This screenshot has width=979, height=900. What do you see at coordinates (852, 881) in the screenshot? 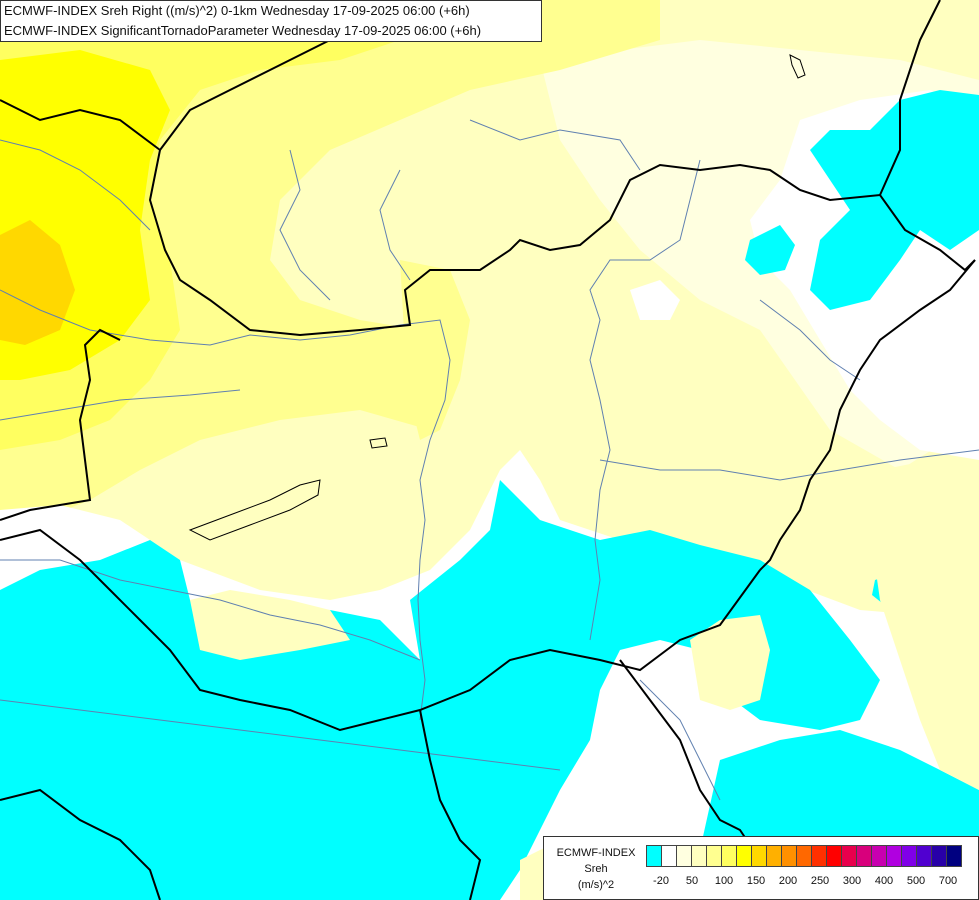
I see `legend-tick-label: 300` at bounding box center [852, 881].